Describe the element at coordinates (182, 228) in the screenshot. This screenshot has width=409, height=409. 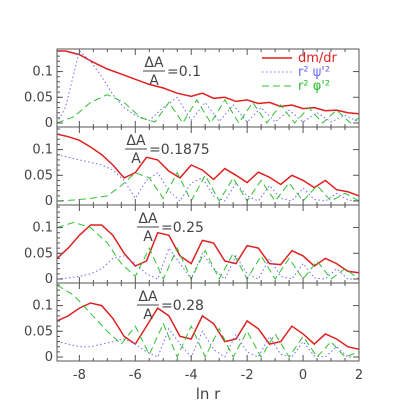
I see `annotation-value: =0.25` at that location.